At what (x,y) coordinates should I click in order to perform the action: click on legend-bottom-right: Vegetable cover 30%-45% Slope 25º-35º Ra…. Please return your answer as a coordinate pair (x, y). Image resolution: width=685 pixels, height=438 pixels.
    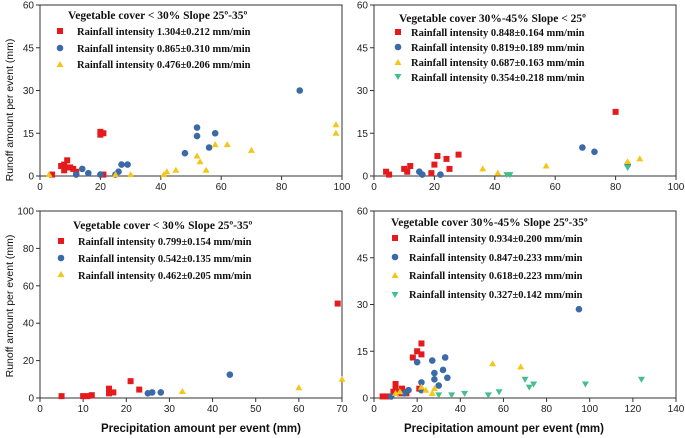
    Looking at the image, I should click on (489, 259).